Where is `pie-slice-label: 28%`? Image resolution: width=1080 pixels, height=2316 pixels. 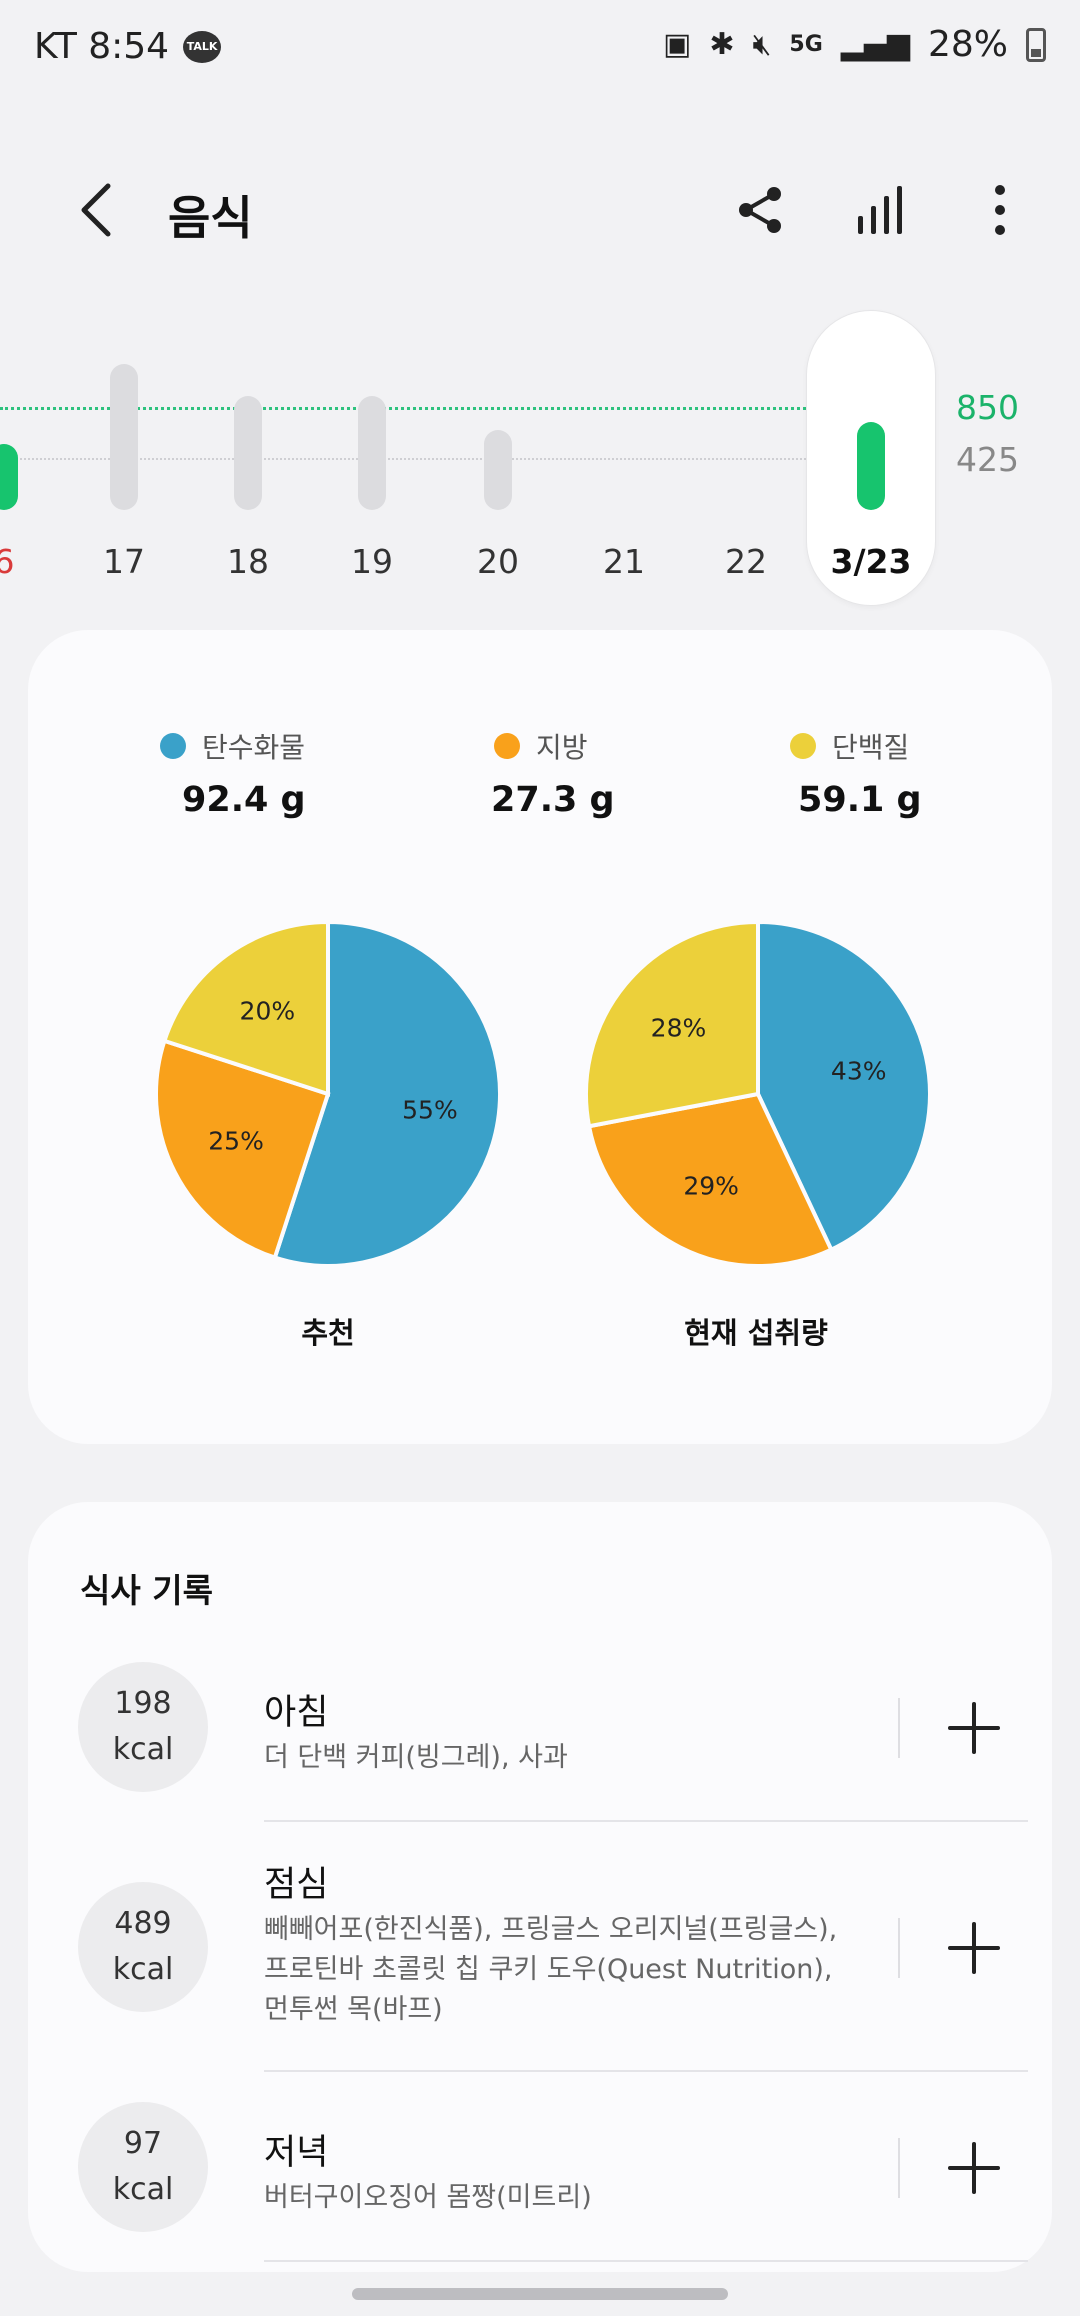 pie-slice-label: 28% is located at coordinates (678, 1028).